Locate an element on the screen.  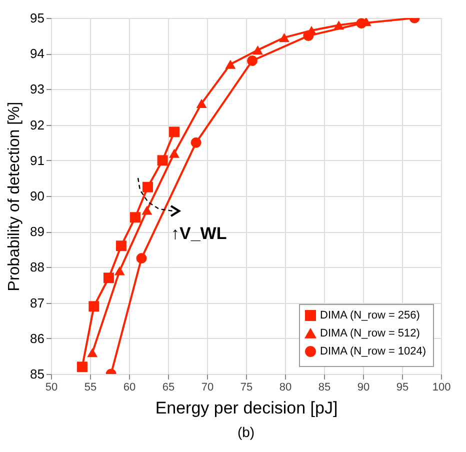
y-axis-title: Probability of detection [%] is located at coordinates (15, 197).